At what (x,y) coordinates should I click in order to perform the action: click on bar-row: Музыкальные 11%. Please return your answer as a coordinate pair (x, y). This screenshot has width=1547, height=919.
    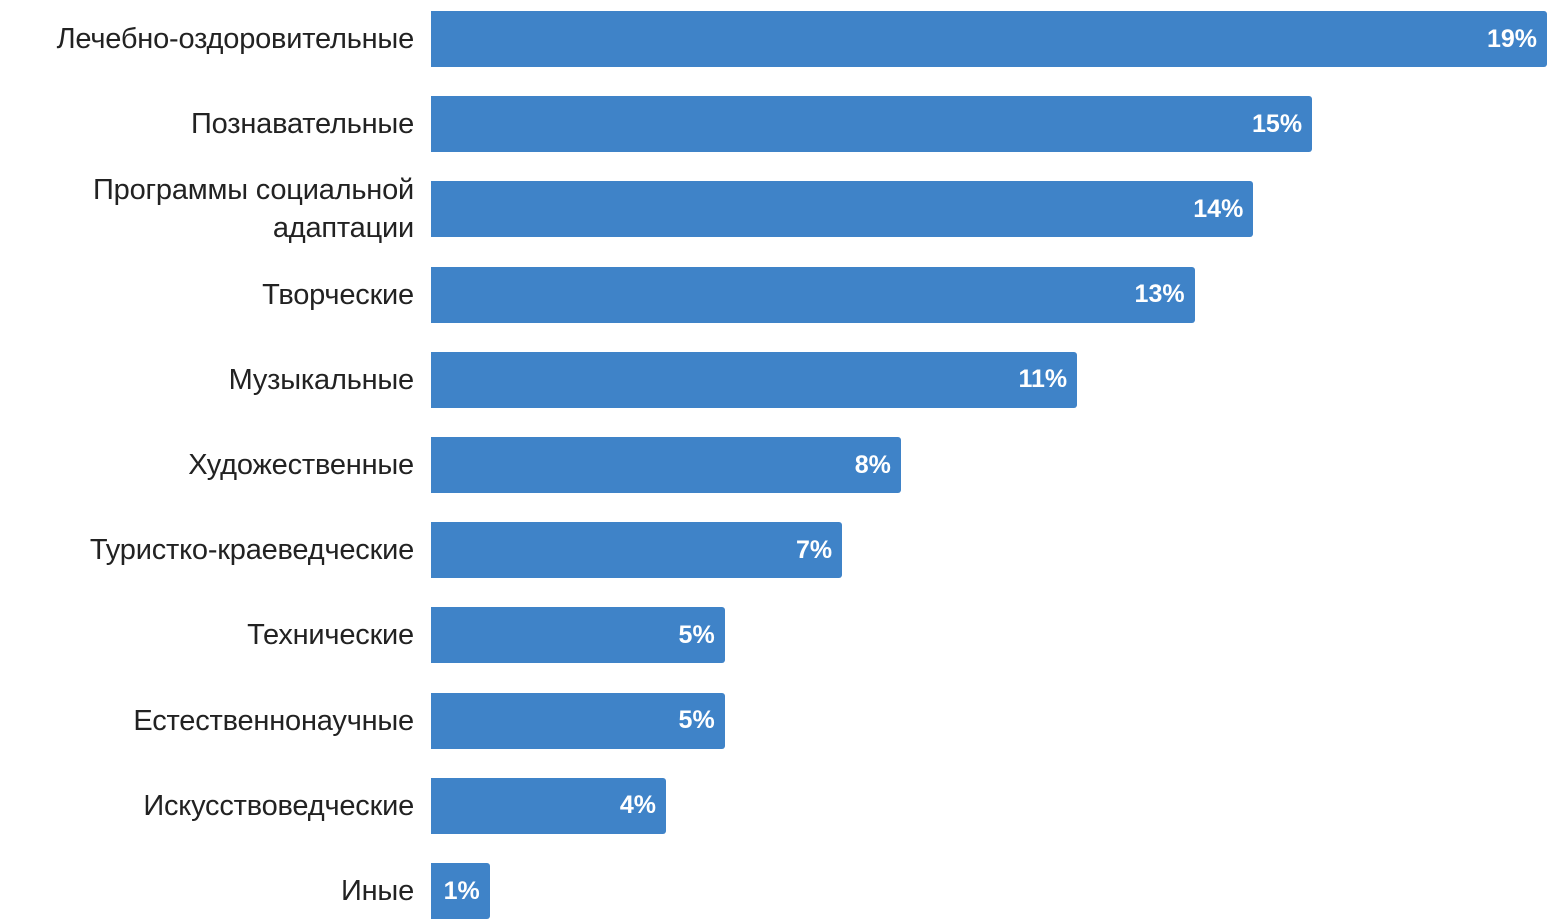
    Looking at the image, I should click on (773, 379).